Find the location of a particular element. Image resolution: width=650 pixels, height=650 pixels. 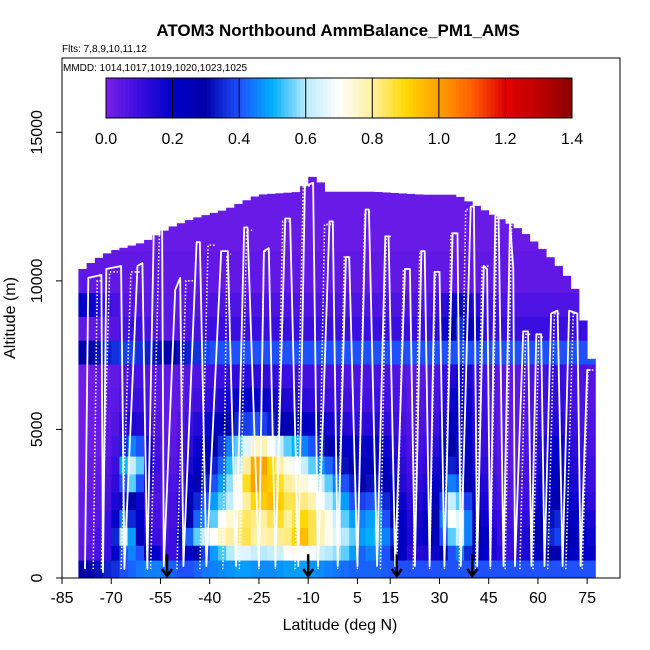

x-tick-label: -70 is located at coordinates (111, 598).